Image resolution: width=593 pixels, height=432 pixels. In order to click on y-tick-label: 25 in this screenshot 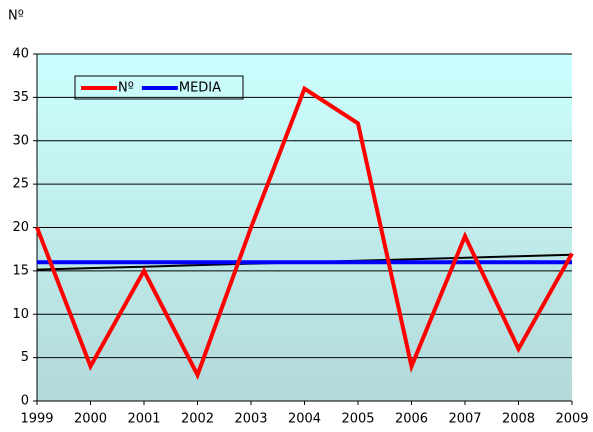, I will do `click(20, 184)`.